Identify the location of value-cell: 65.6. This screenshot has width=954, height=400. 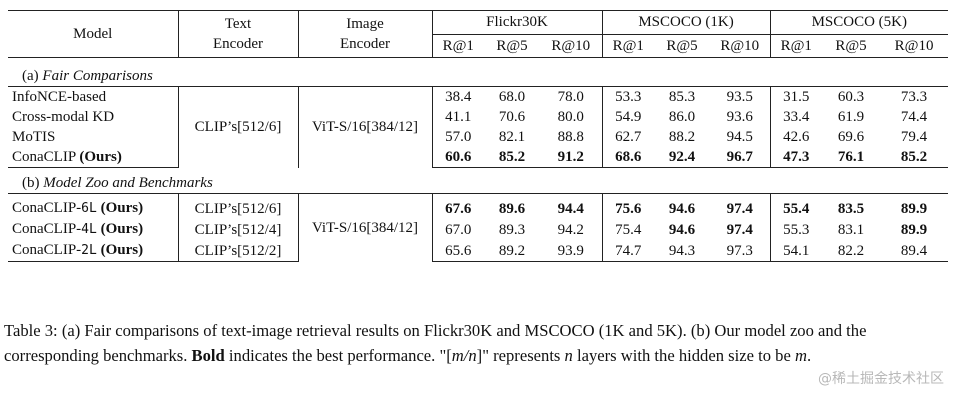
(458, 251).